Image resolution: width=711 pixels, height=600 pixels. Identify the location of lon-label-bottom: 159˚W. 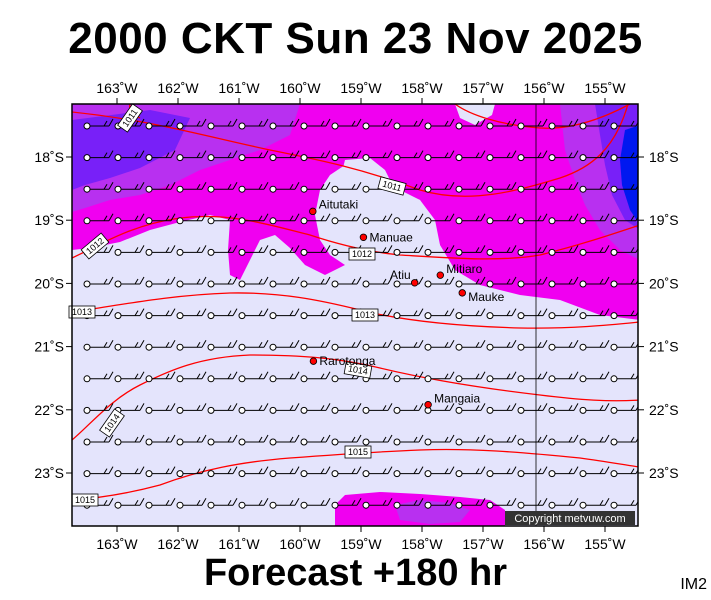
(361, 544).